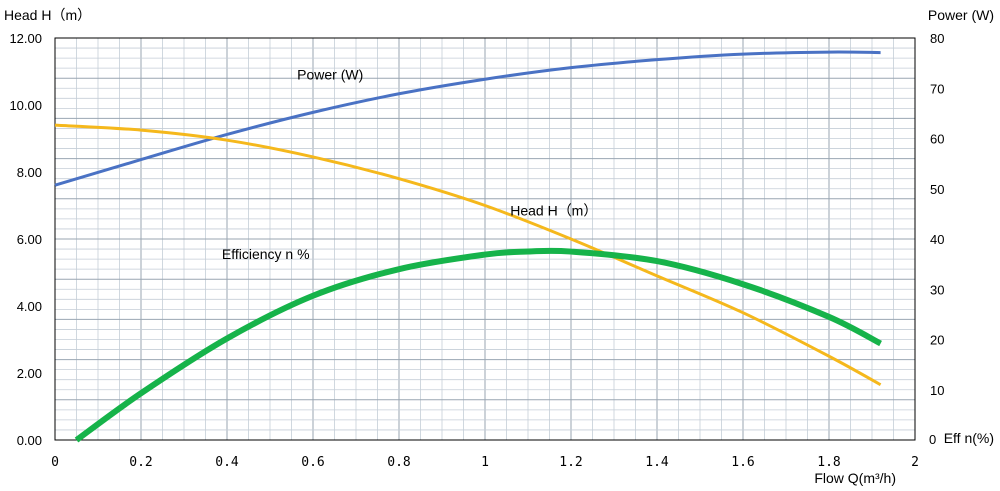 The image size is (1000, 491). I want to click on x-tick-label: 1.2, so click(570, 462).